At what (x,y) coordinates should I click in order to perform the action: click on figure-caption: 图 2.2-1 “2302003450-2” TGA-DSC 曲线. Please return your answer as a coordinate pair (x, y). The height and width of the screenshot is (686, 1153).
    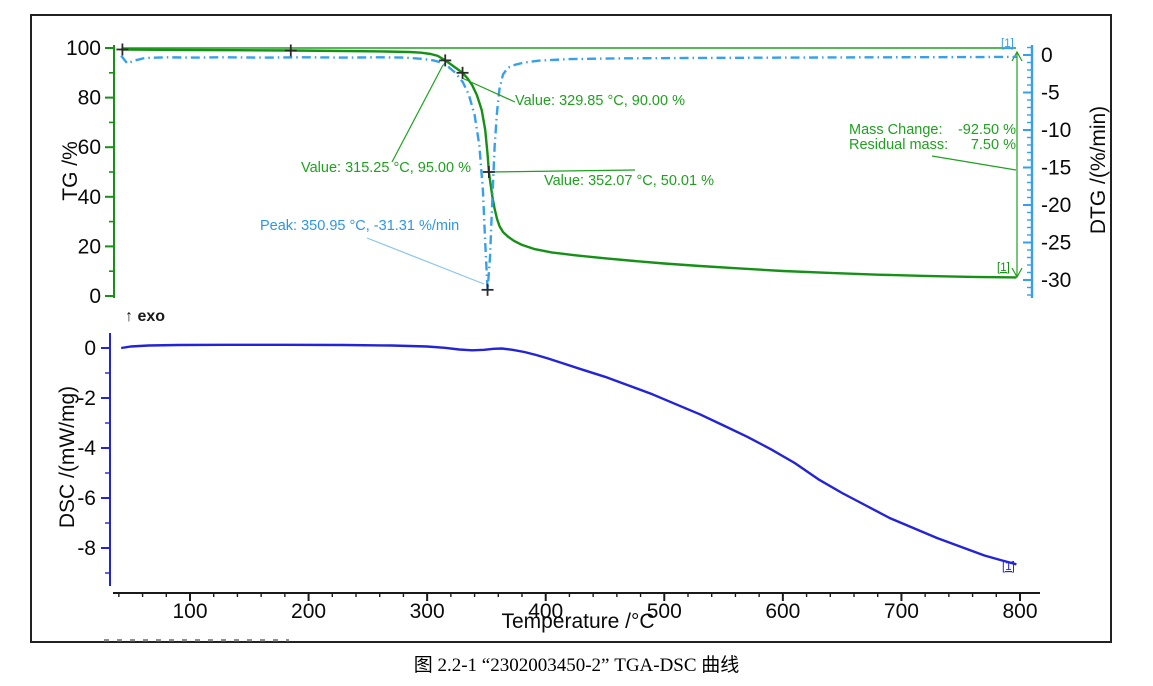
    Looking at the image, I should click on (576, 665).